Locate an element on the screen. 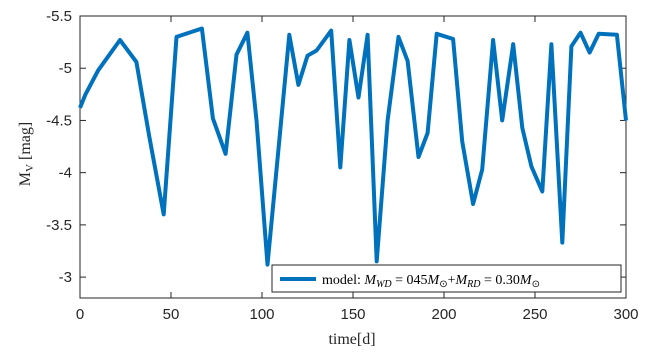 The image size is (668, 353). x-tick-label: 150 is located at coordinates (352, 314).